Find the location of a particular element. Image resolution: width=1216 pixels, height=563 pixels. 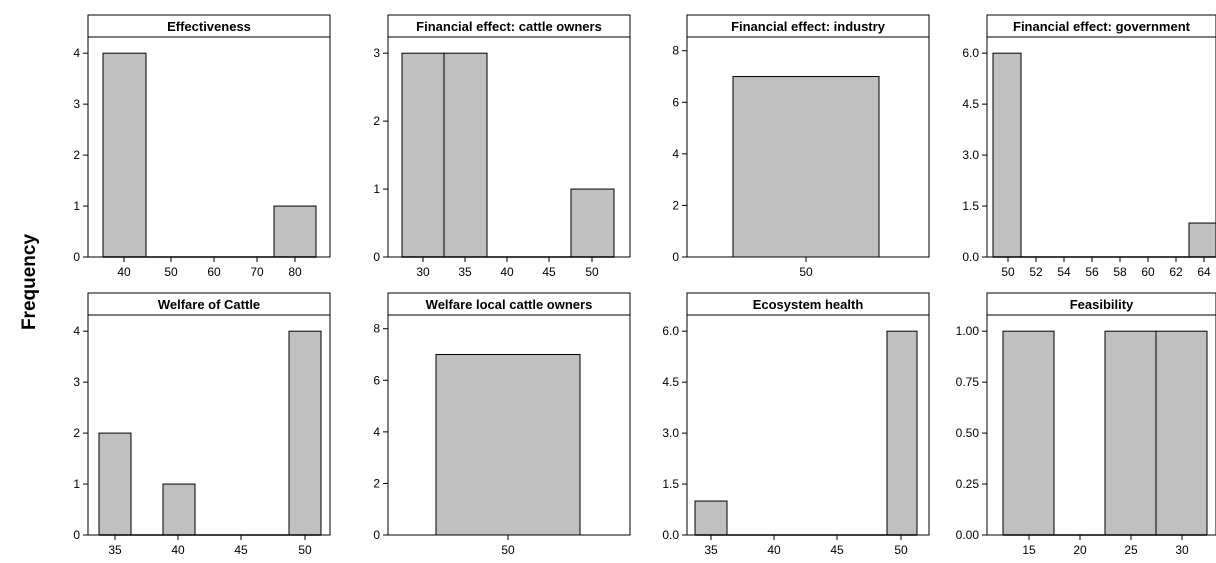

panel-6: Welfare local cattle owners 0 2 4 6 8 50 is located at coordinates (502, 424).